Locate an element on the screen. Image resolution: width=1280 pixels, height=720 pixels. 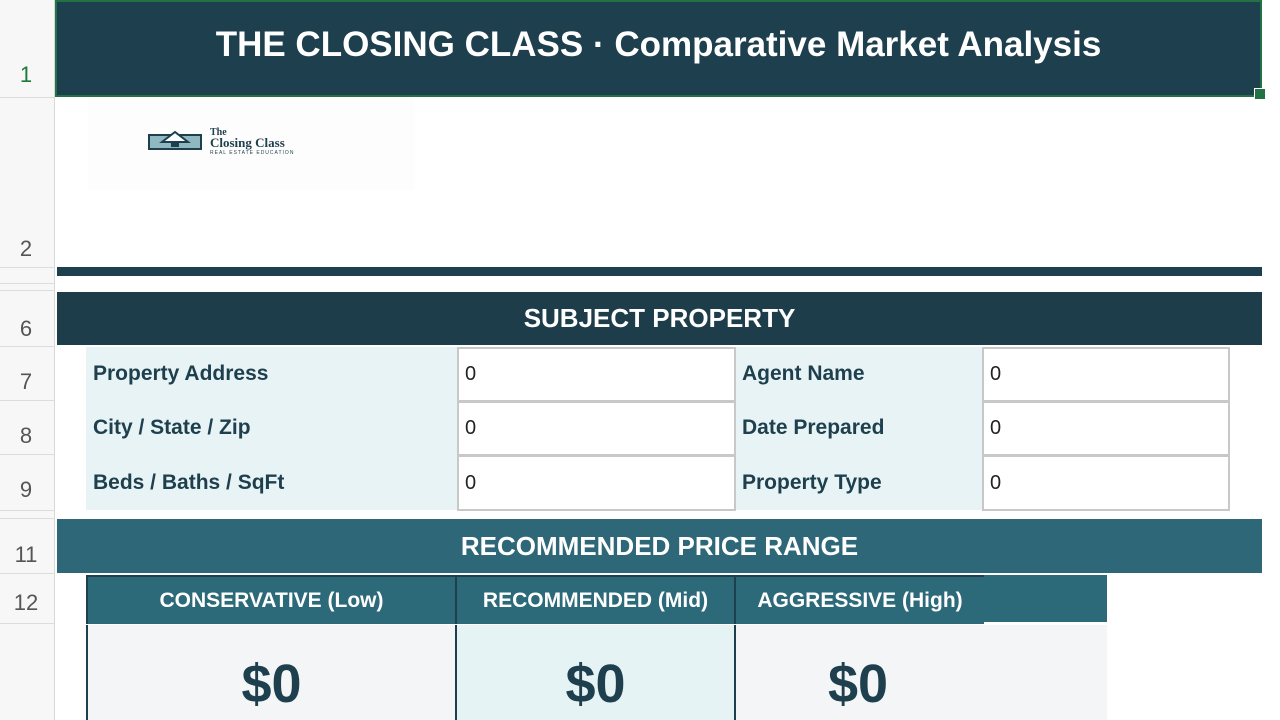
city-state-zip-label: City / State / Zip is located at coordinates (271, 428).